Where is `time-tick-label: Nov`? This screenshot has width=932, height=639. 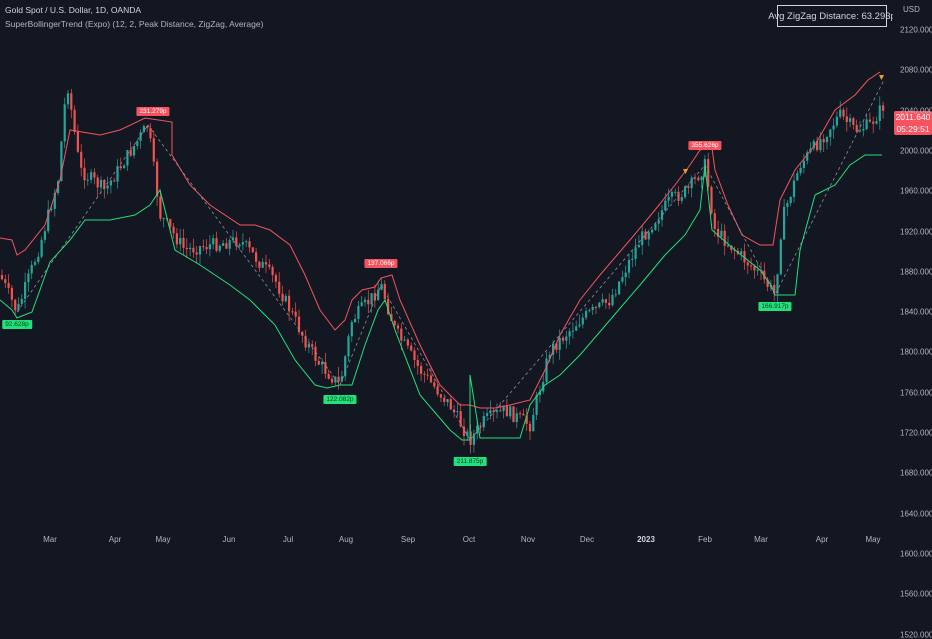 time-tick-label: Nov is located at coordinates (528, 539).